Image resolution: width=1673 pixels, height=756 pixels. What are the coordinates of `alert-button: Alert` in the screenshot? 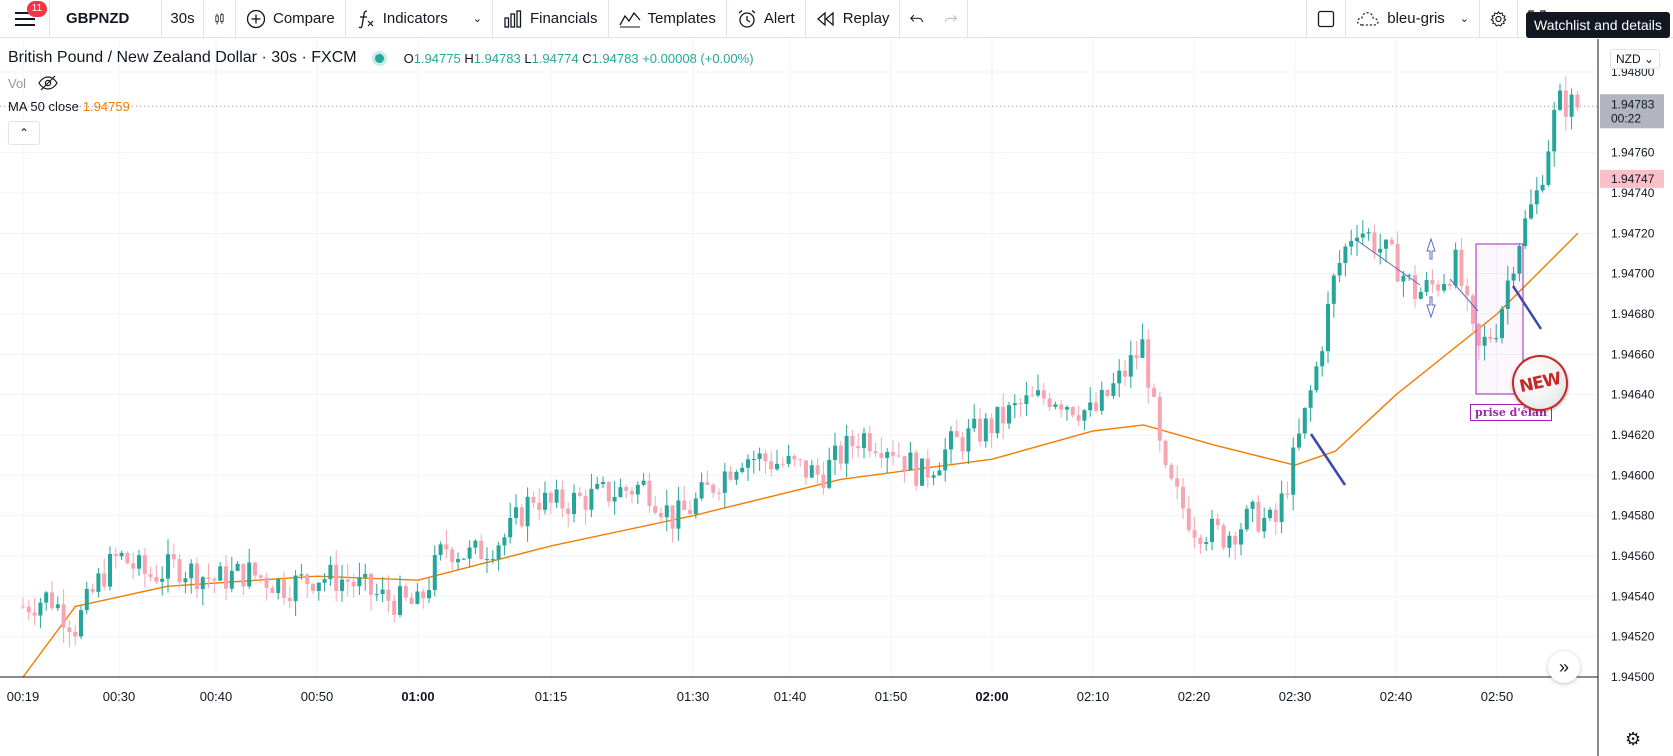 It's located at (766, 19).